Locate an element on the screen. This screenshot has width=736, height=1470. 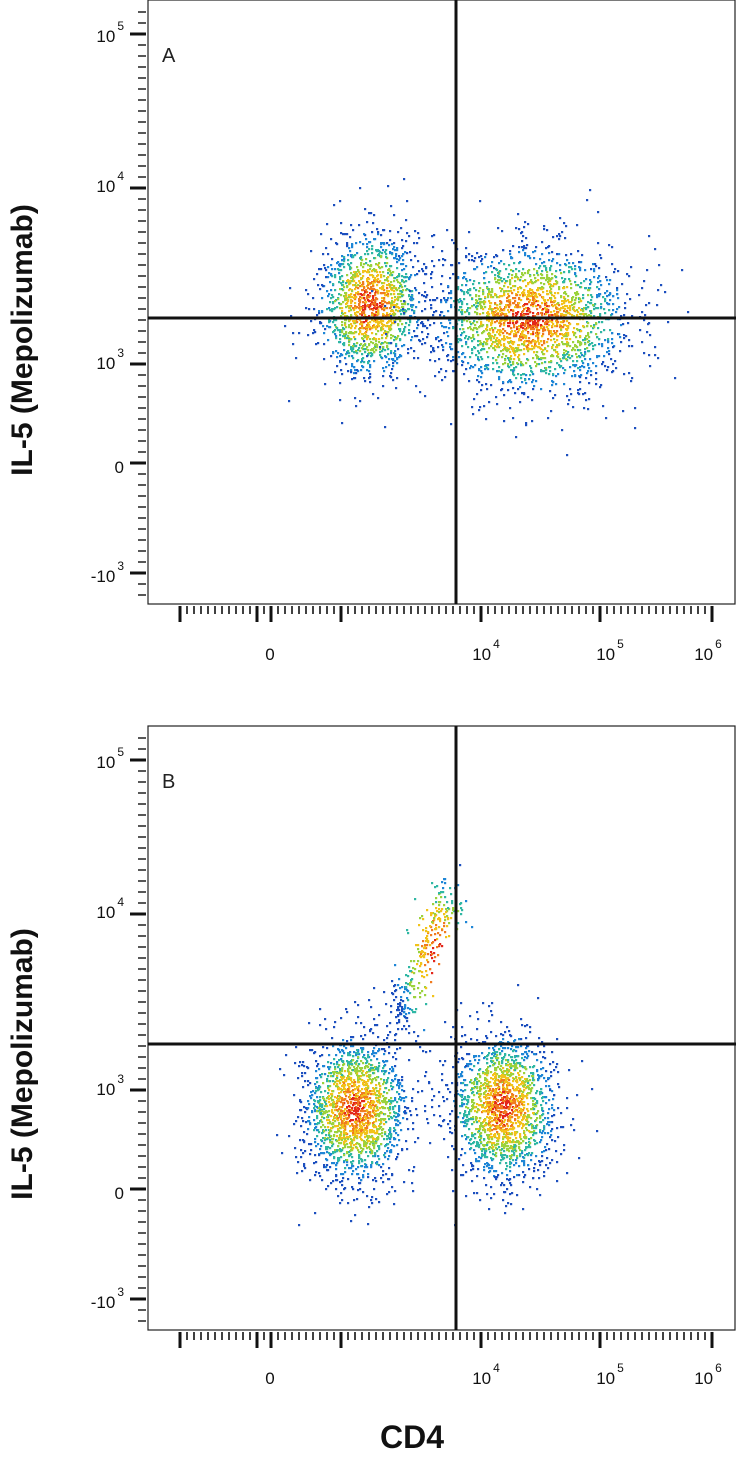
x-axis-title: CD4 is located at coordinates (412, 1437).